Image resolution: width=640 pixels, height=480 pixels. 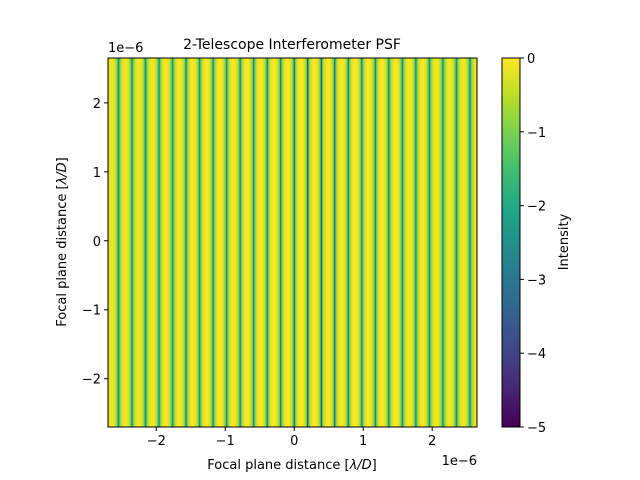 I want to click on x-tick-label: 0, so click(x=294, y=441).